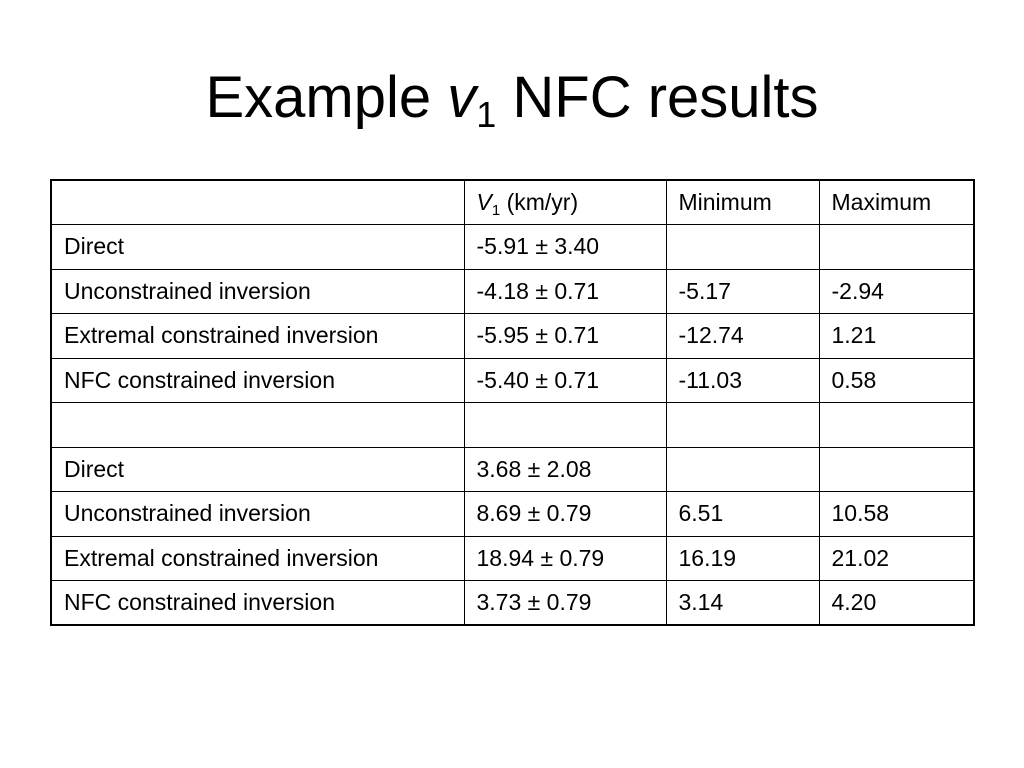 The image size is (1024, 768). I want to click on table-row: Direct 3.68 ± 2.08, so click(512, 469).